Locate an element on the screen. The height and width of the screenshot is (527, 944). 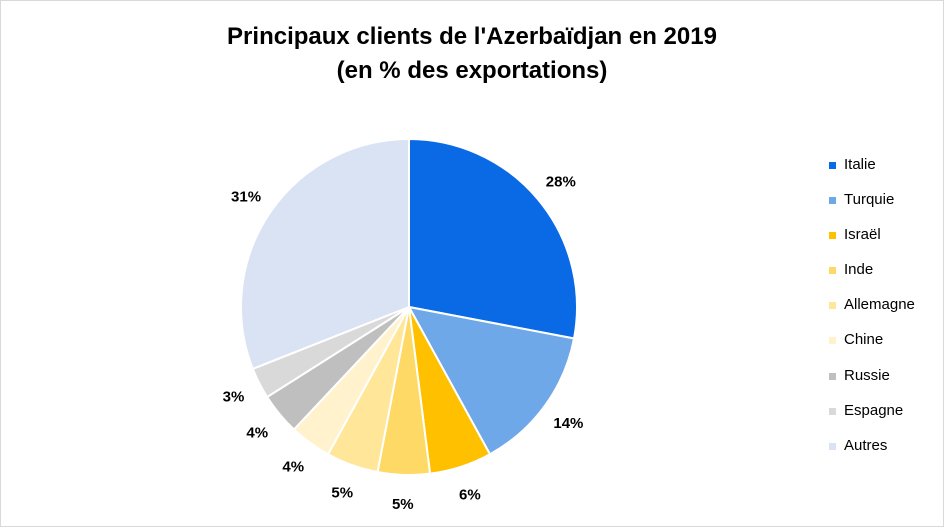
legend-item-espagne: Espagne is located at coordinates (885, 416).